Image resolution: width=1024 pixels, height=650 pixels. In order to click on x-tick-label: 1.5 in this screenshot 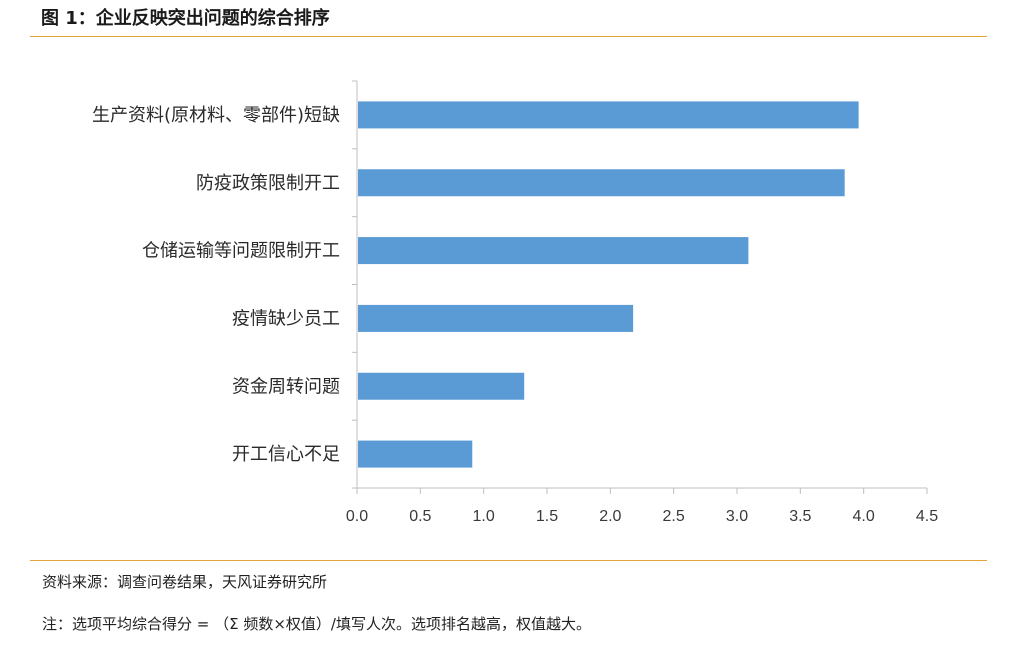, I will do `click(547, 516)`.